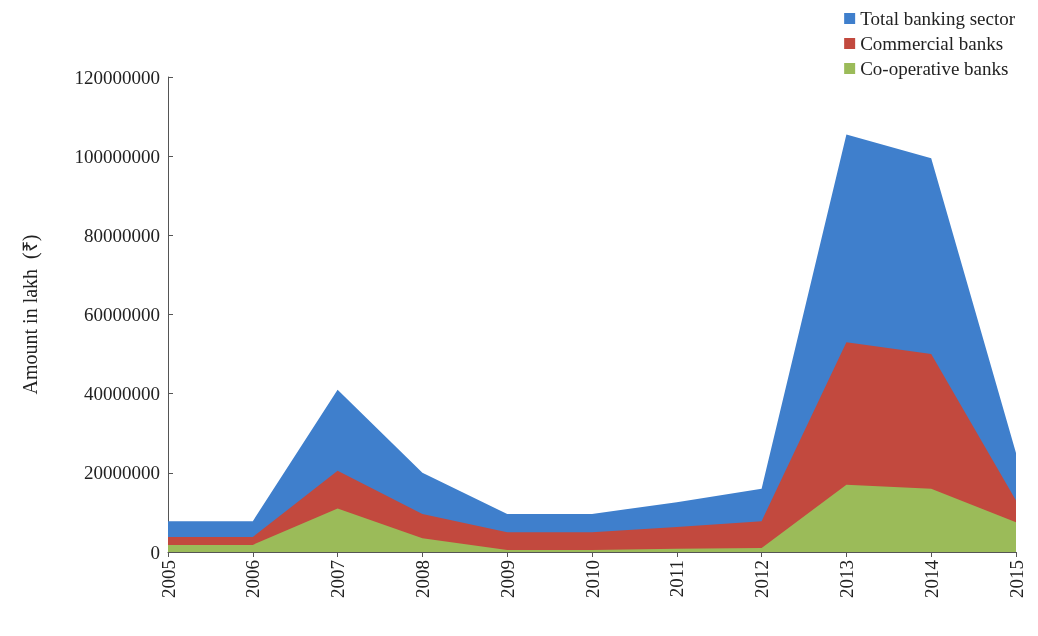  What do you see at coordinates (338, 579) in the screenshot?
I see `x-tick-label: 2007` at bounding box center [338, 579].